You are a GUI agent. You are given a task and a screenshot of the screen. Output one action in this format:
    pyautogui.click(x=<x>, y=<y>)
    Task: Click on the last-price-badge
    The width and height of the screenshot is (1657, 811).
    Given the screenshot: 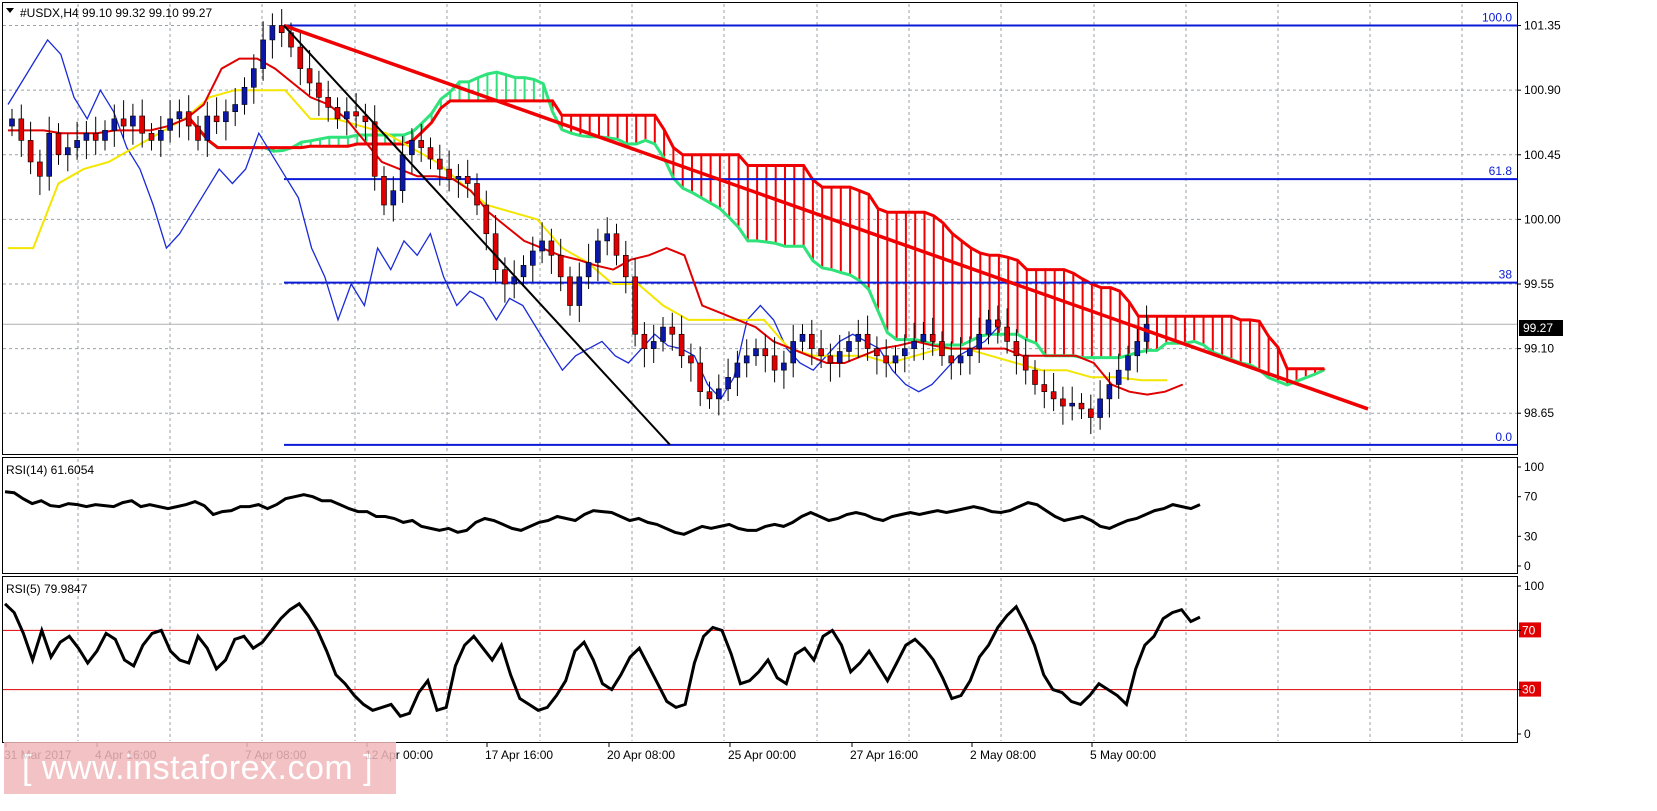 What is the action you would take?
    pyautogui.click(x=1541, y=328)
    